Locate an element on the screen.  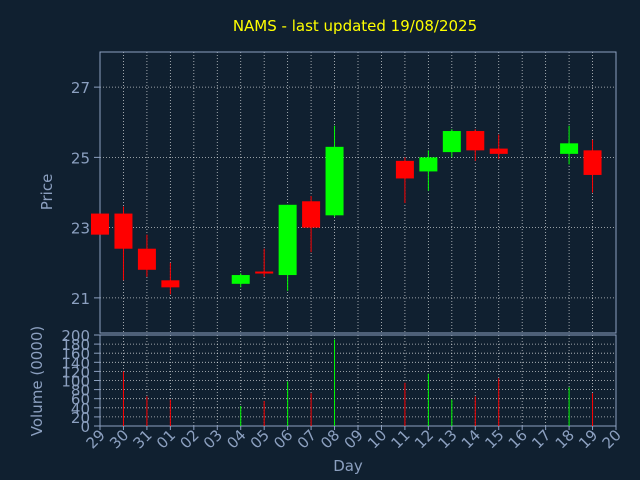
volume-tick-label: 160 is located at coordinates (75, 354).